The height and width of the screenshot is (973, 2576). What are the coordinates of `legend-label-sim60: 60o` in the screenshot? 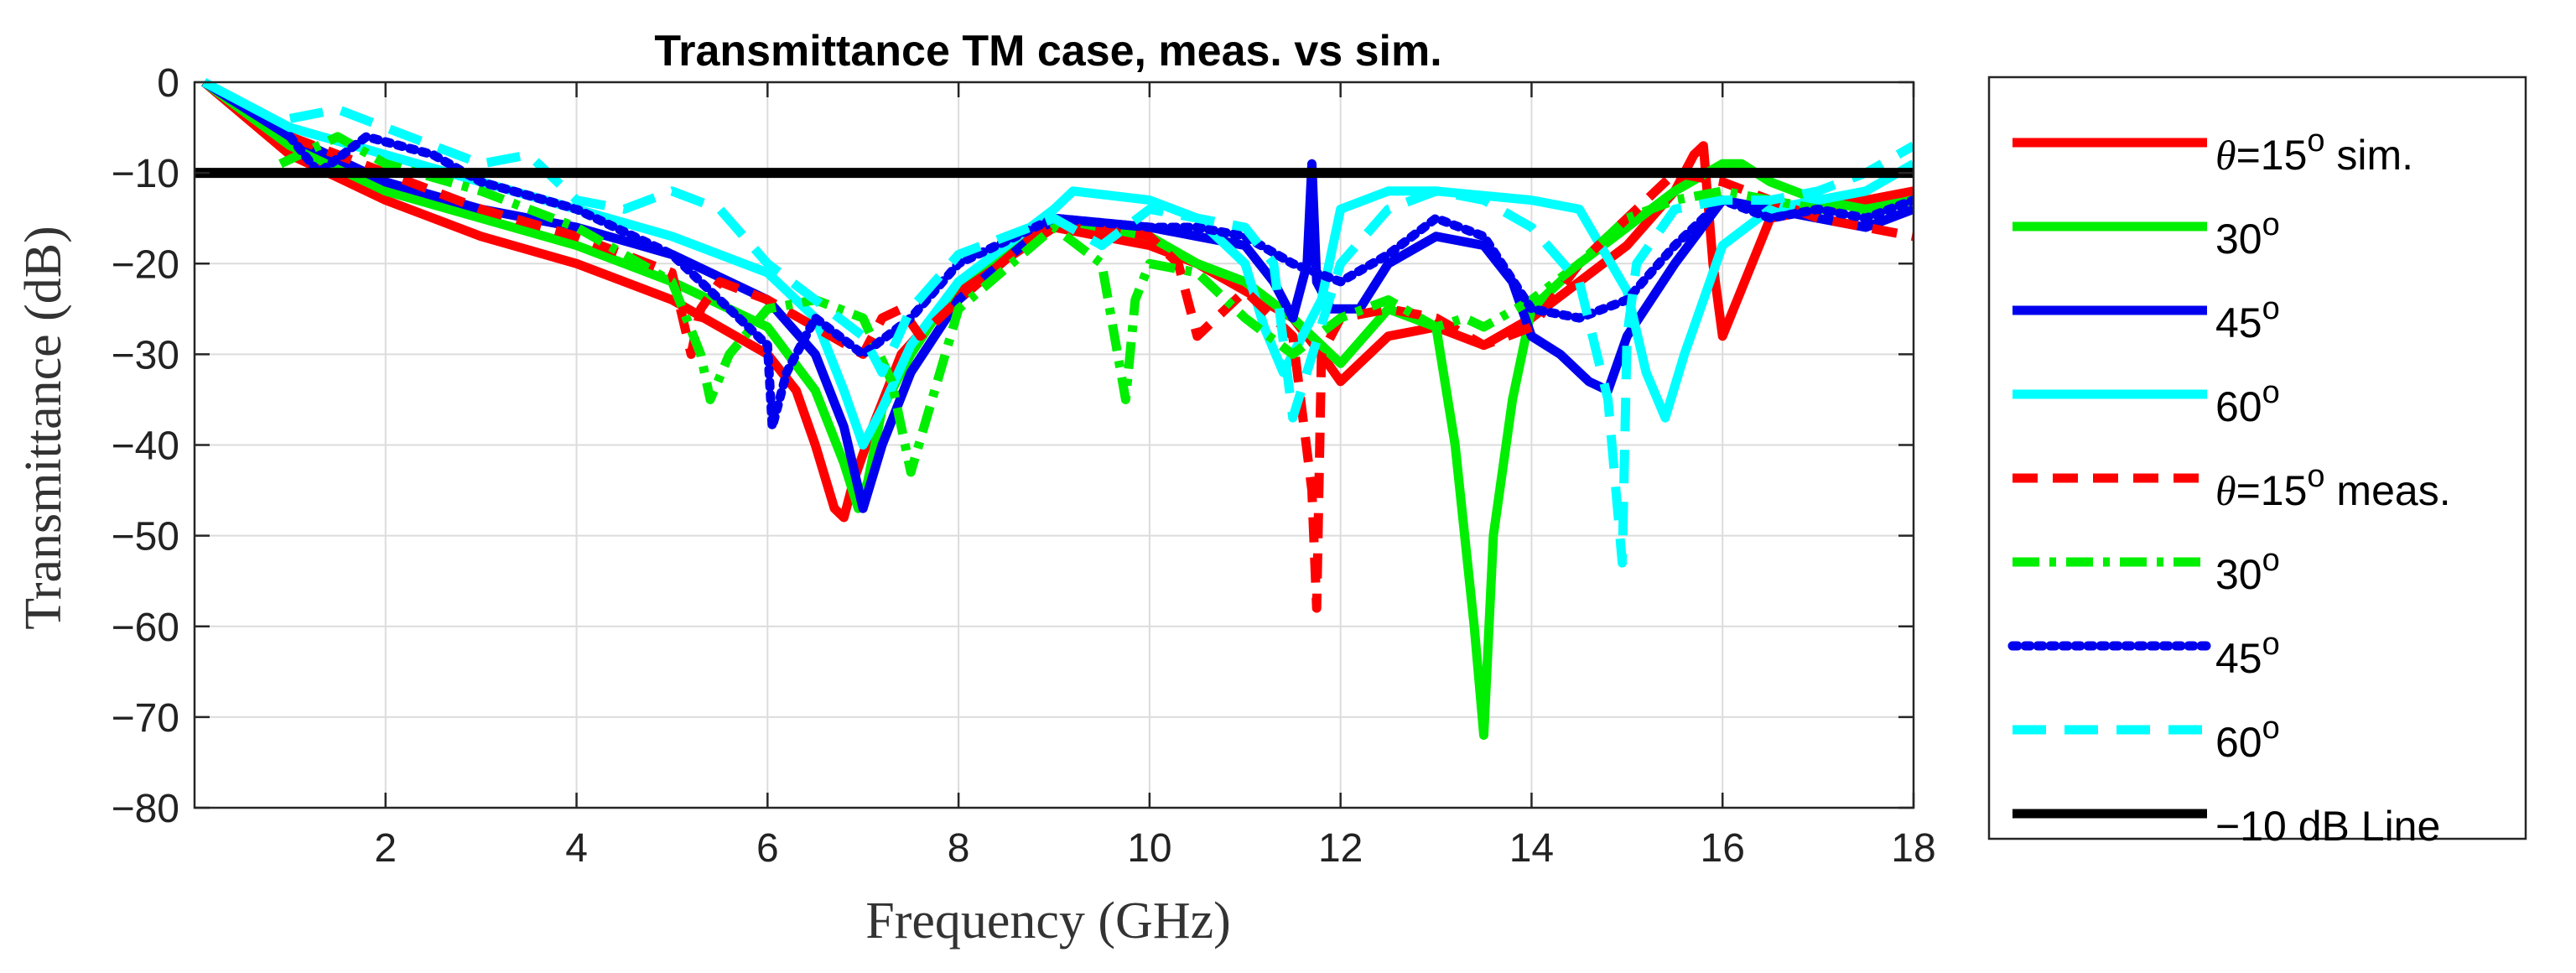 It's located at (2247, 402).